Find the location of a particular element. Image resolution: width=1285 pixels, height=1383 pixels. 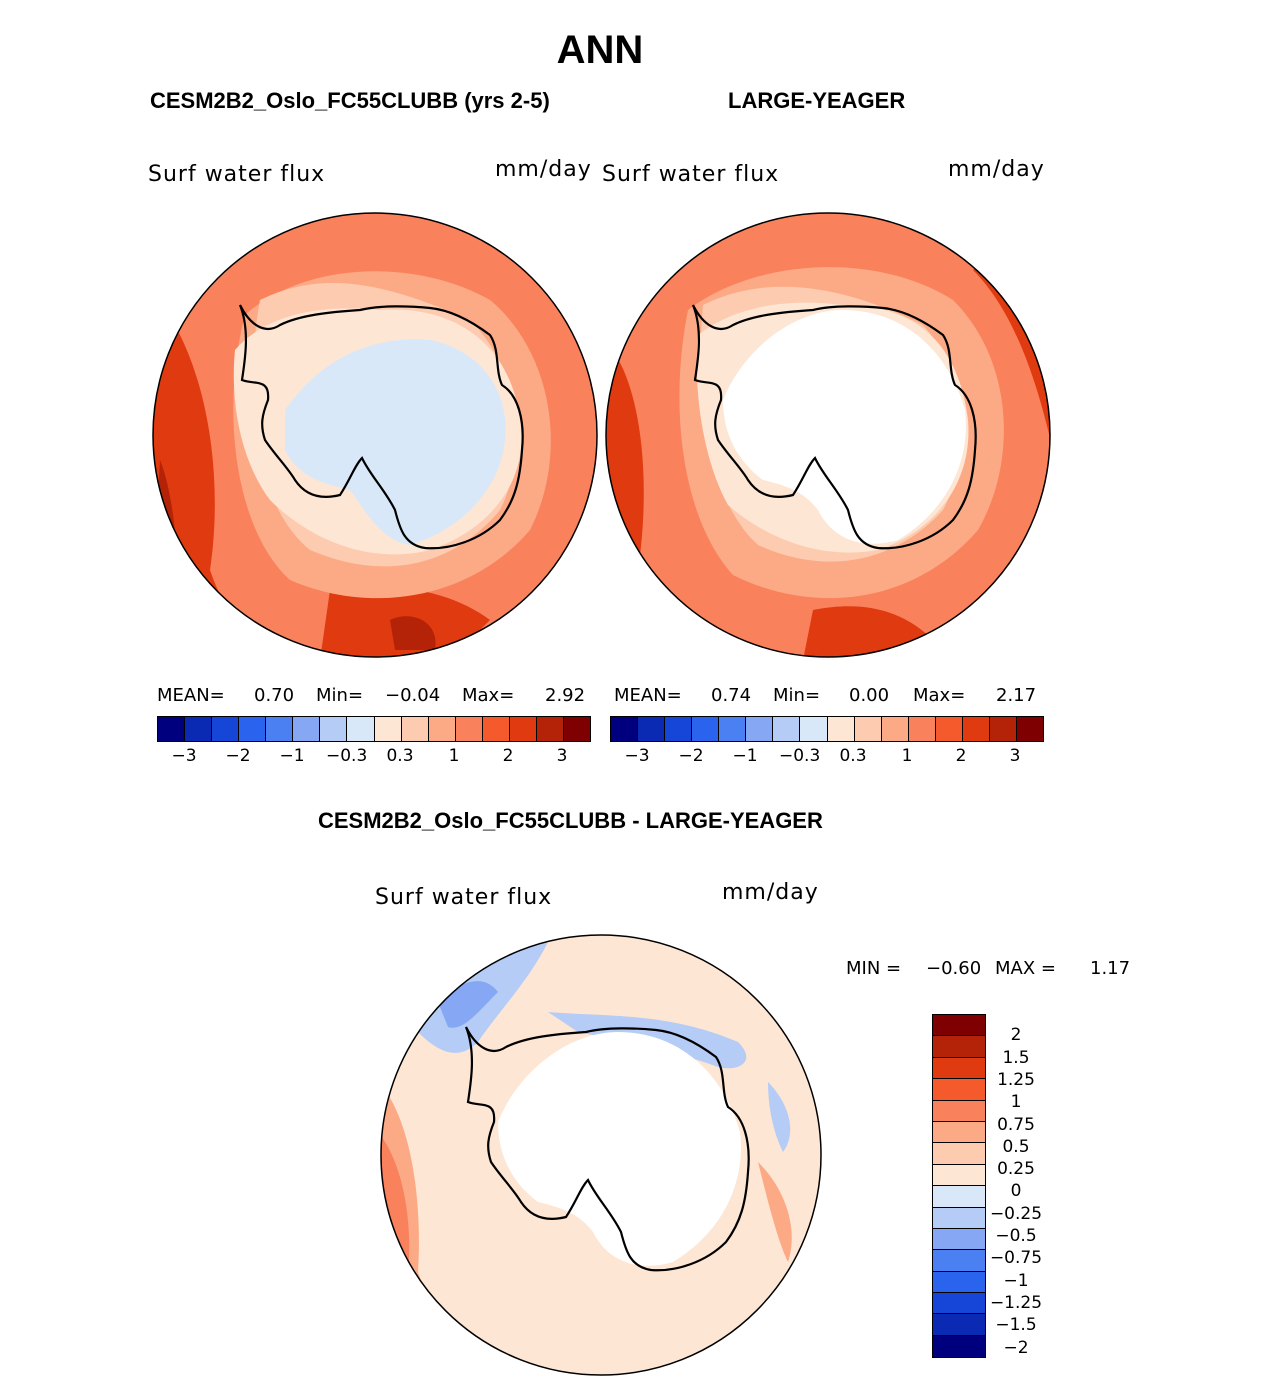

colorbar-tick-label: −1.25 is located at coordinates (1016, 1302).